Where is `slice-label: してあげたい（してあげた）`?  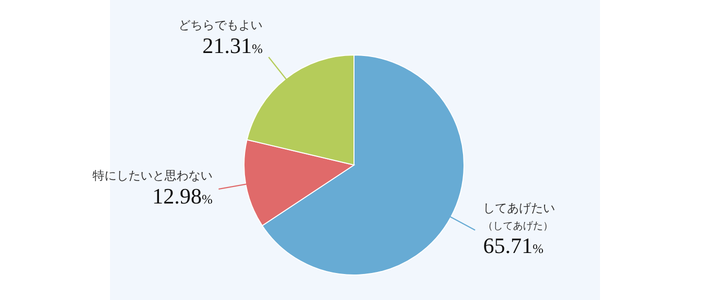 slice-label: してあげたい（してあげた） is located at coordinates (519, 216).